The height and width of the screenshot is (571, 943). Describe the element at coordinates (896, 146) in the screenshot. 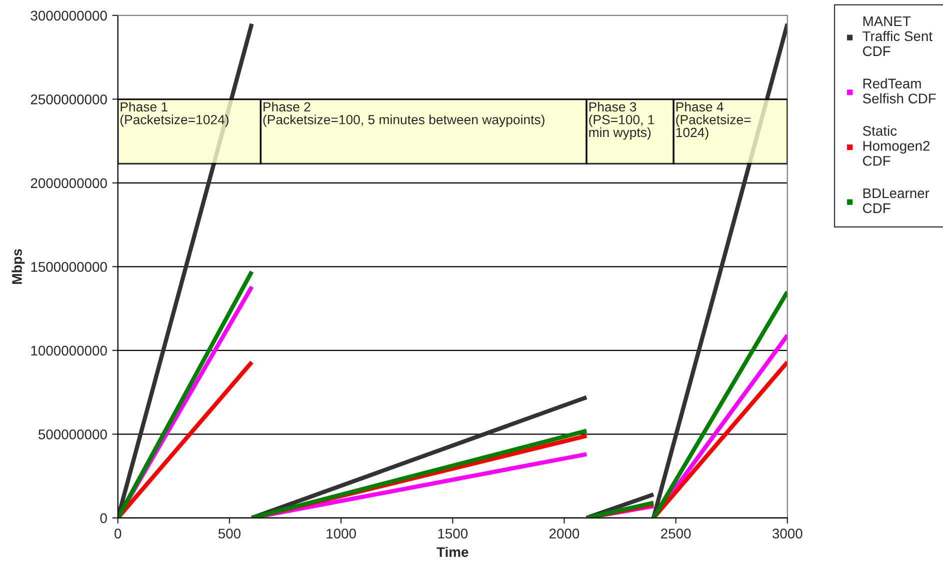

I see `legend-label: Static Homogen2 CDF` at that location.